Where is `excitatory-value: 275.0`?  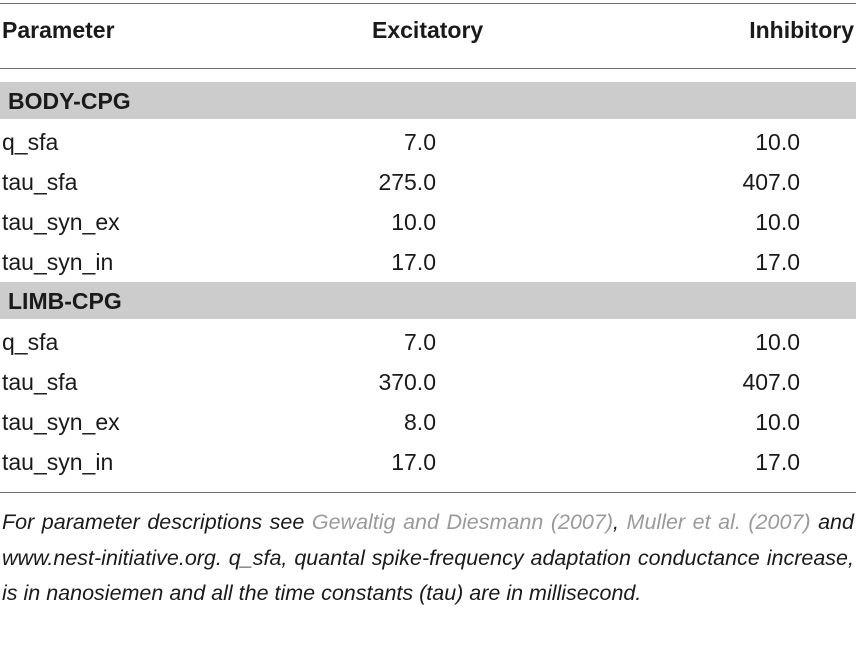
excitatory-value: 275.0 is located at coordinates (407, 182).